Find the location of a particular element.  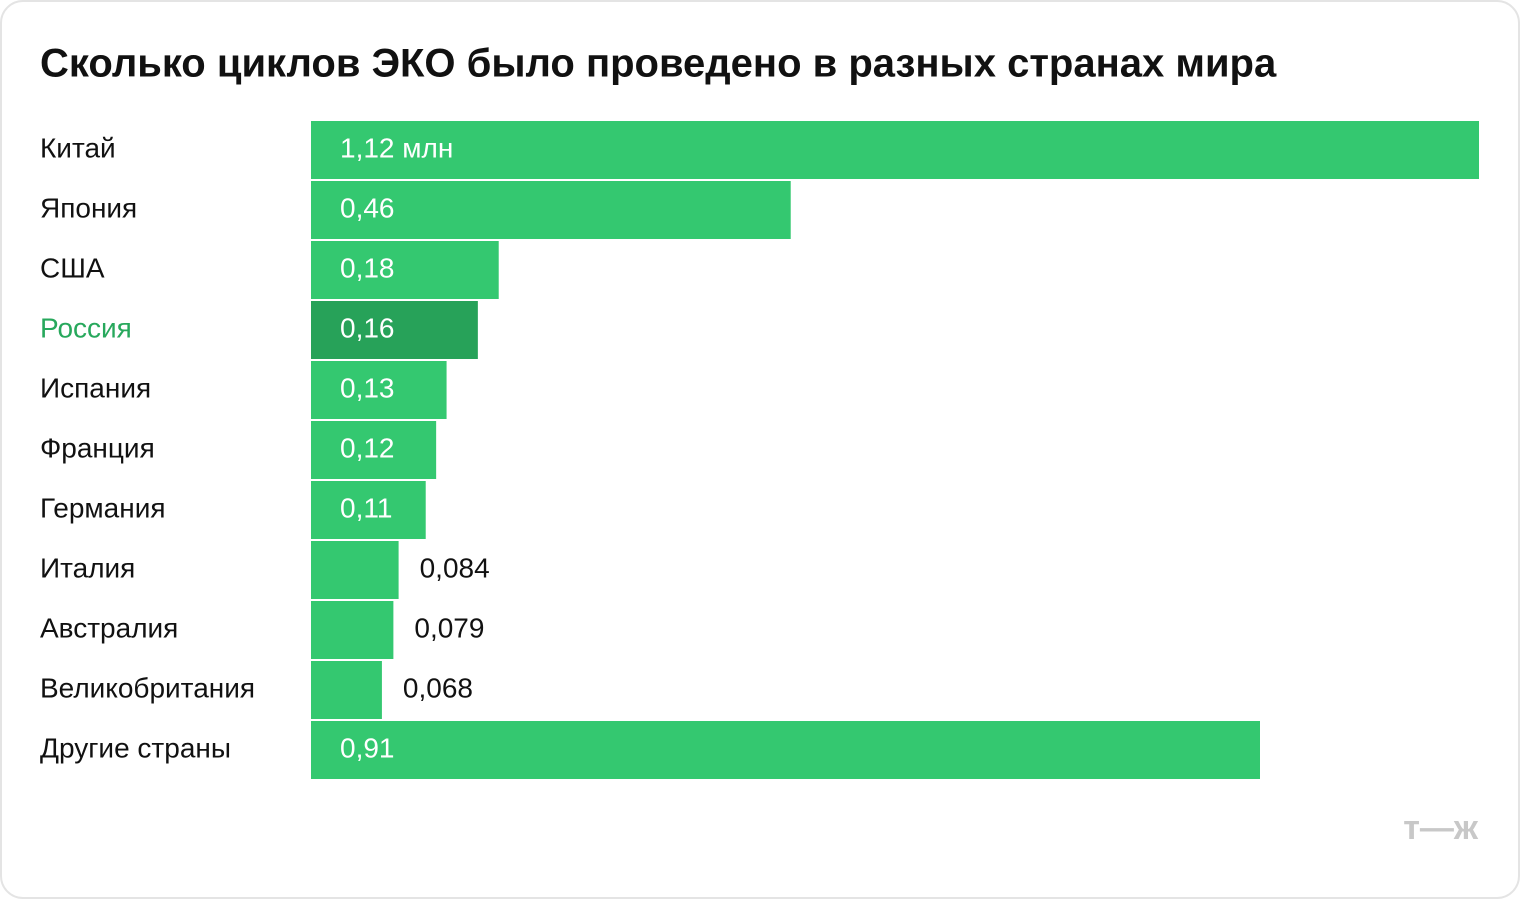

category-label: Германия is located at coordinates (103, 507).